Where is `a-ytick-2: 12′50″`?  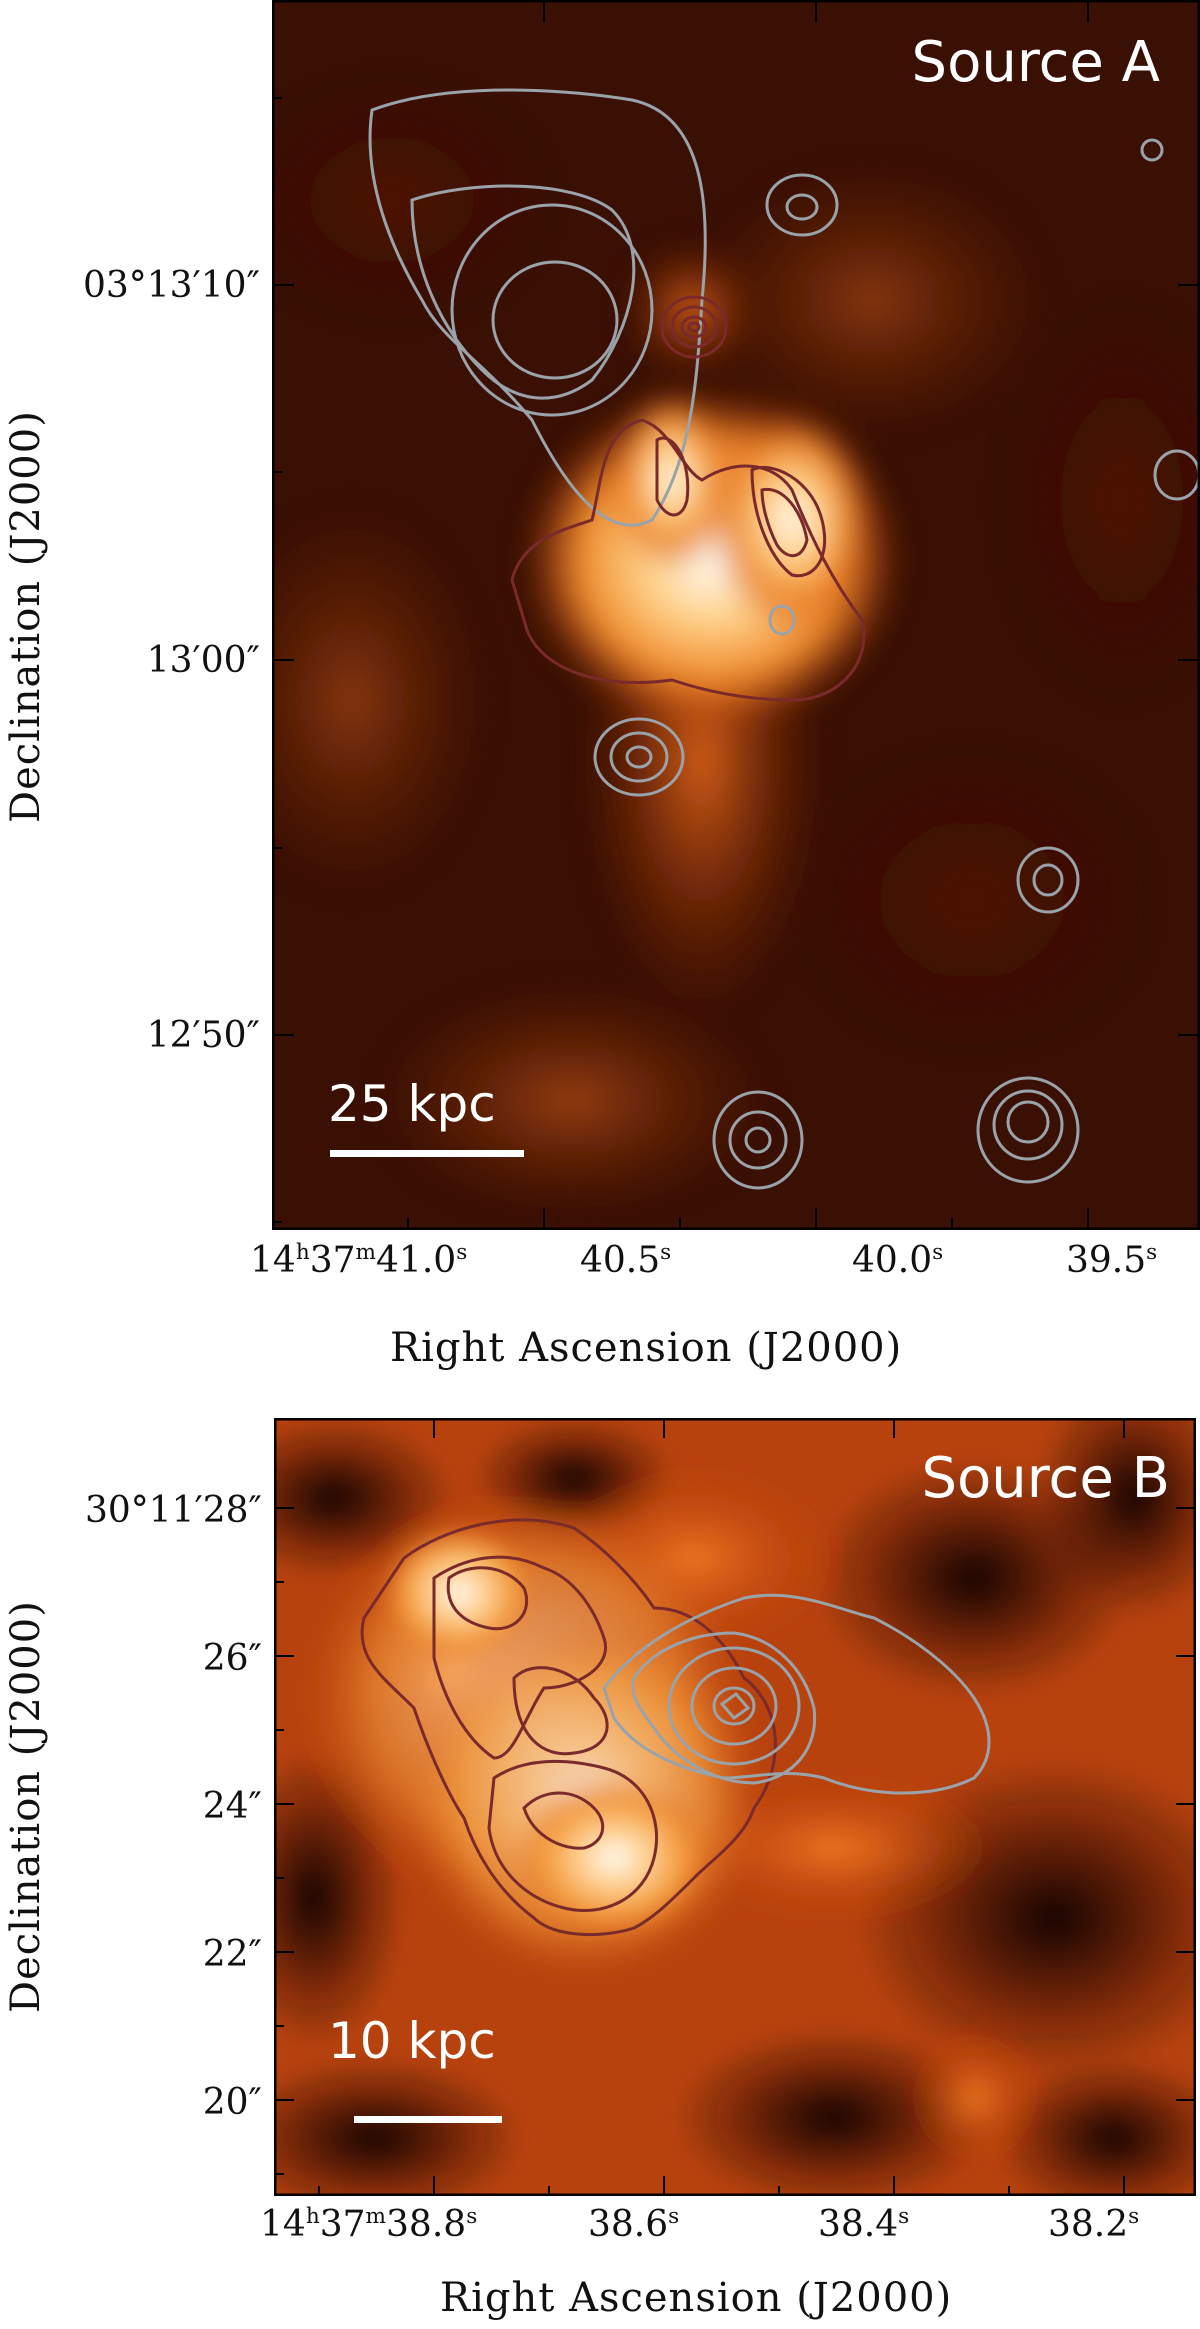 a-ytick-2: 12′50″ is located at coordinates (203, 1035).